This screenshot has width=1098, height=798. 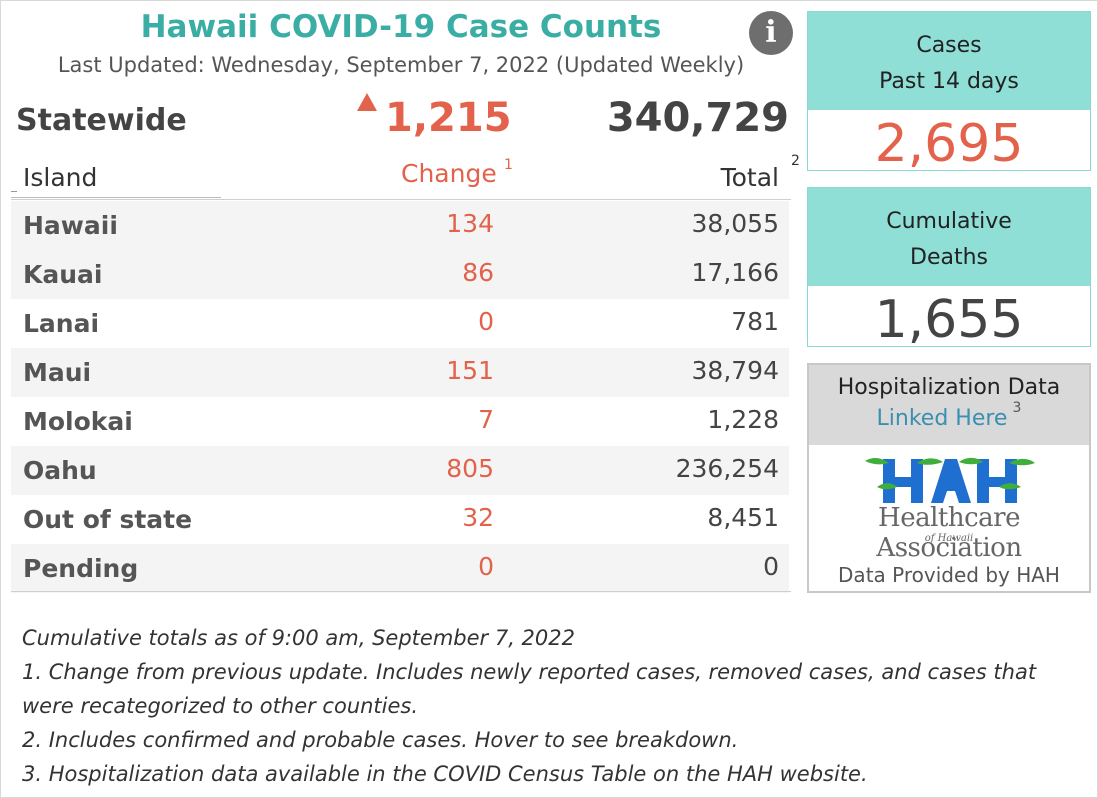 I want to click on table-row: Kauai 86 17,166, so click(x=400, y=274).